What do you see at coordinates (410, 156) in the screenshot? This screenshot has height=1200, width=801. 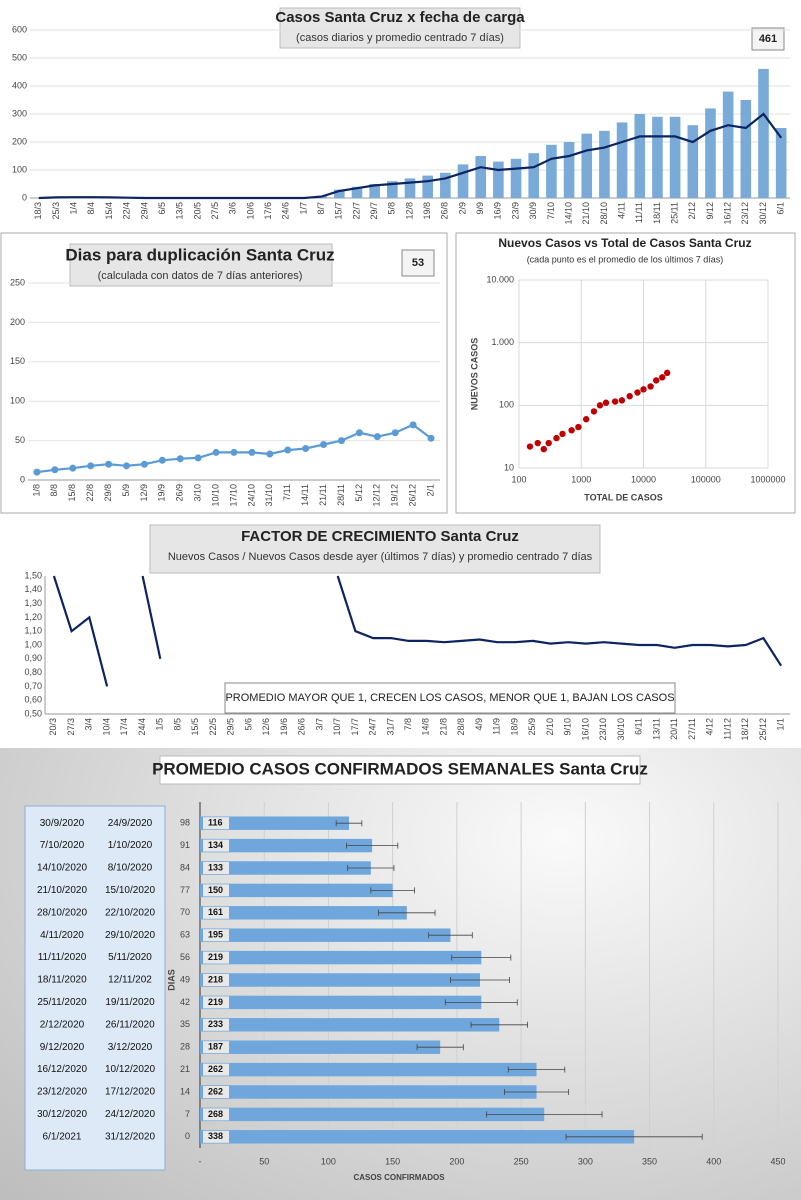 I see `line` at bounding box center [410, 156].